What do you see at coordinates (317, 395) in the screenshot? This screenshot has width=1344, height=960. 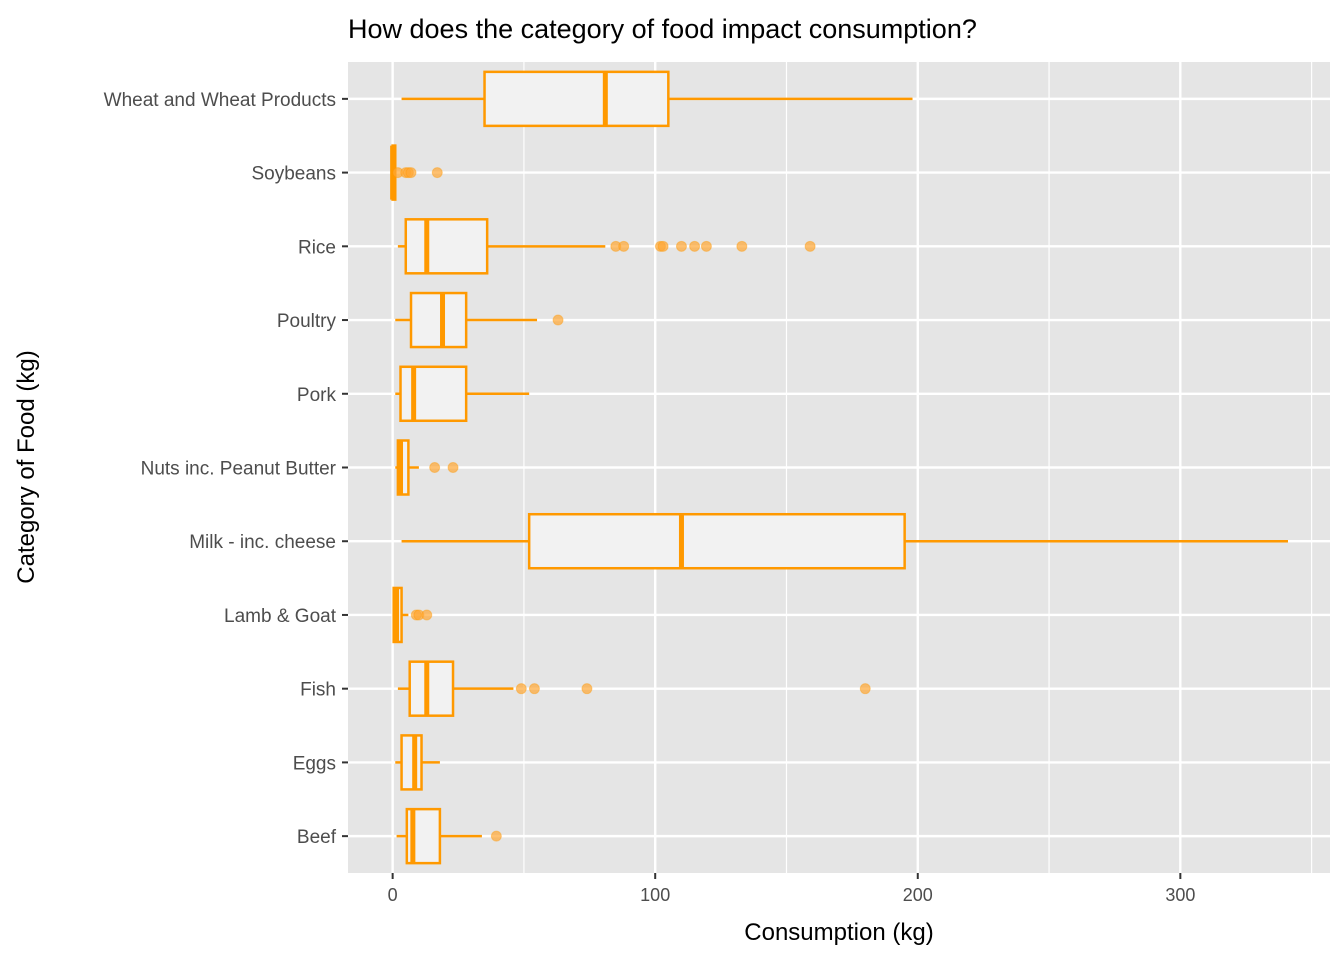 I see `y-tick-label: Pork` at bounding box center [317, 395].